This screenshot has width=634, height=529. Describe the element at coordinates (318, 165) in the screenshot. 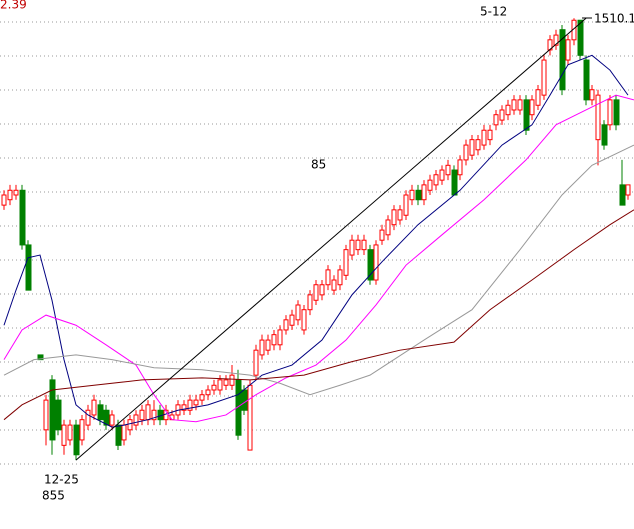

I see `annotation: 85` at that location.